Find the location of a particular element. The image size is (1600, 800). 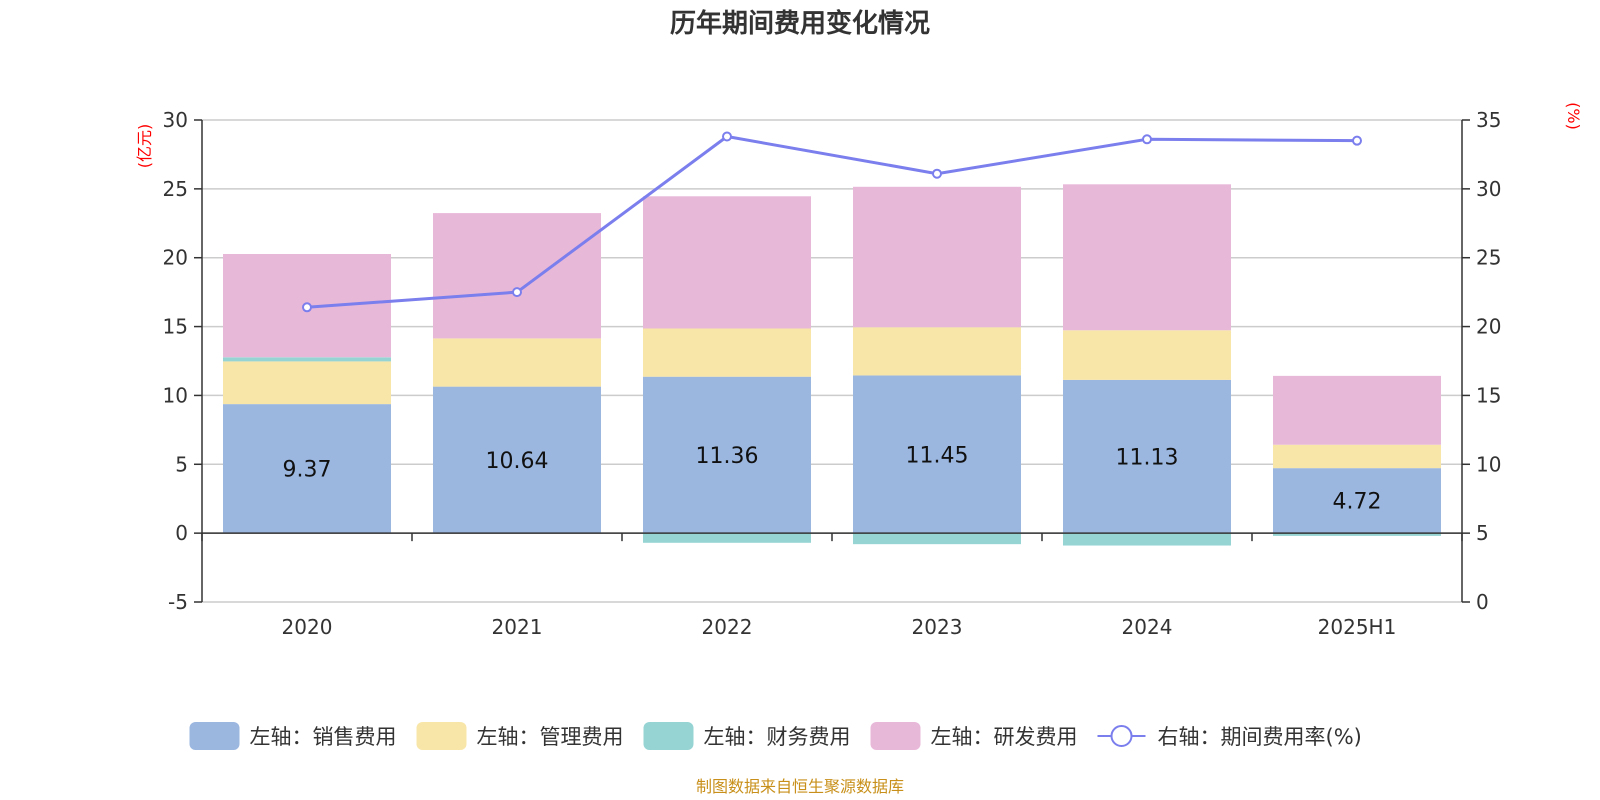

left-tick-label: 15 is located at coordinates (175, 327).